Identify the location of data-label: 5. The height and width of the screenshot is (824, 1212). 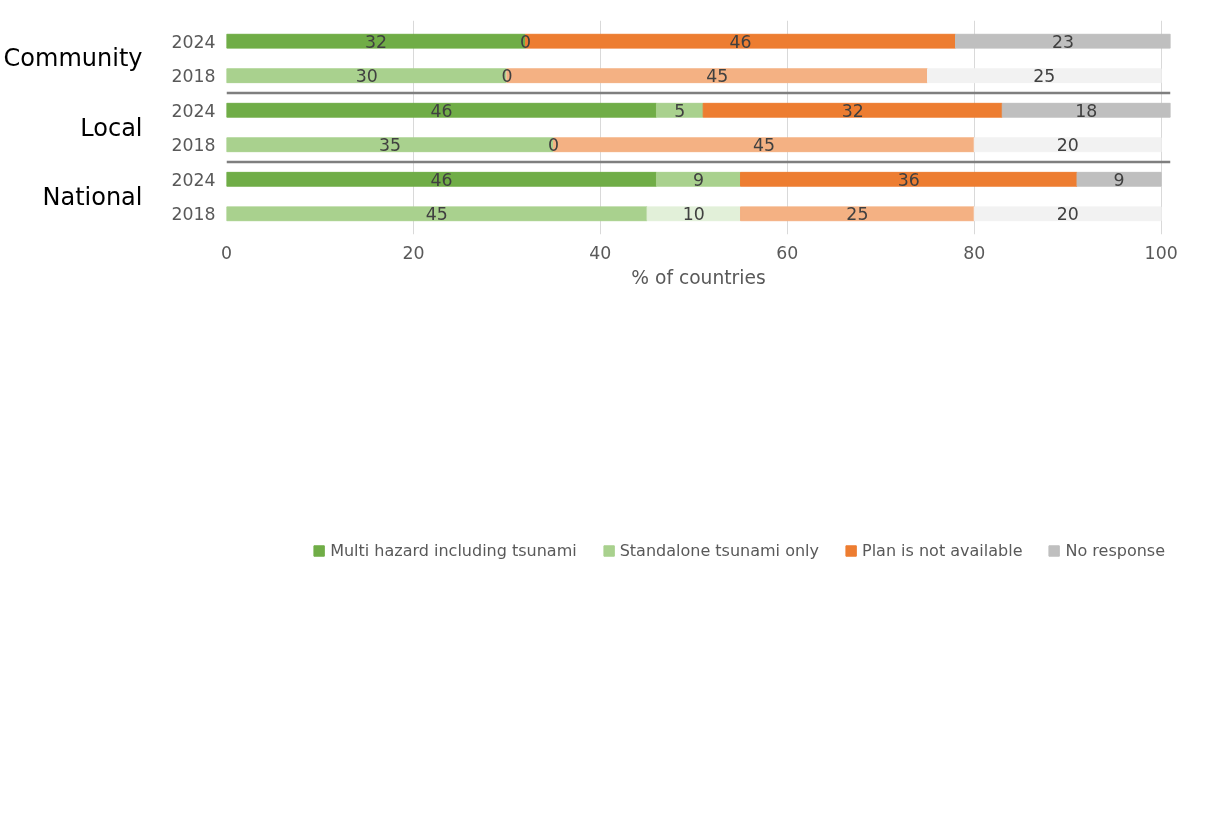
(680, 110).